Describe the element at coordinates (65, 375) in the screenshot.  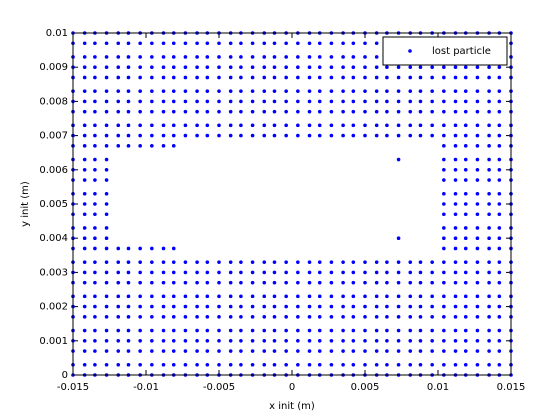
I see `y-tick-label: 0` at that location.